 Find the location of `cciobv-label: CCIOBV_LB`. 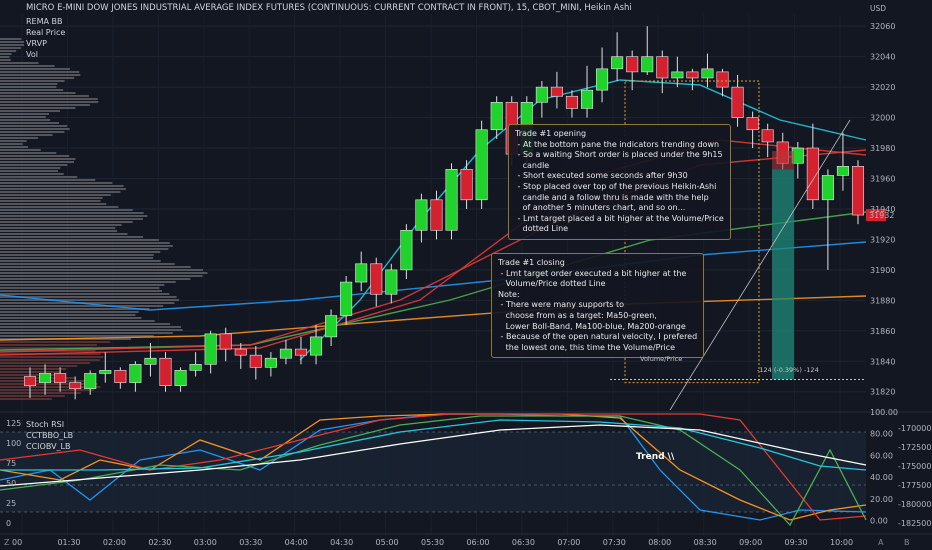

cciobv-label: CCIOBV_LB is located at coordinates (48, 446).